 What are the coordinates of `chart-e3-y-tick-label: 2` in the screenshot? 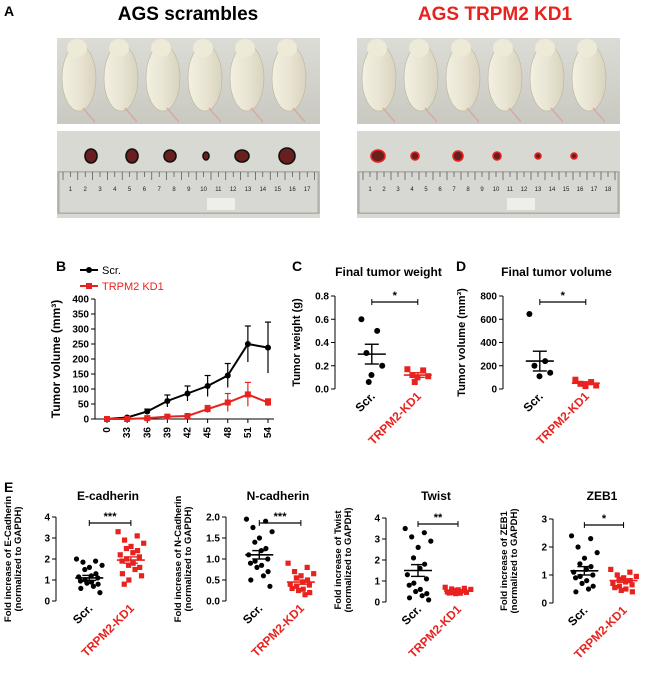 It's located at (377, 561).